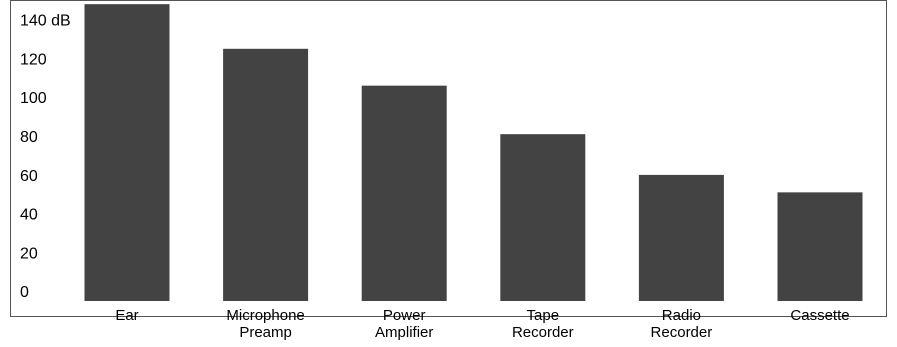 The width and height of the screenshot is (897, 347). What do you see at coordinates (29, 215) in the screenshot?
I see `y-tick-label: 40` at bounding box center [29, 215].